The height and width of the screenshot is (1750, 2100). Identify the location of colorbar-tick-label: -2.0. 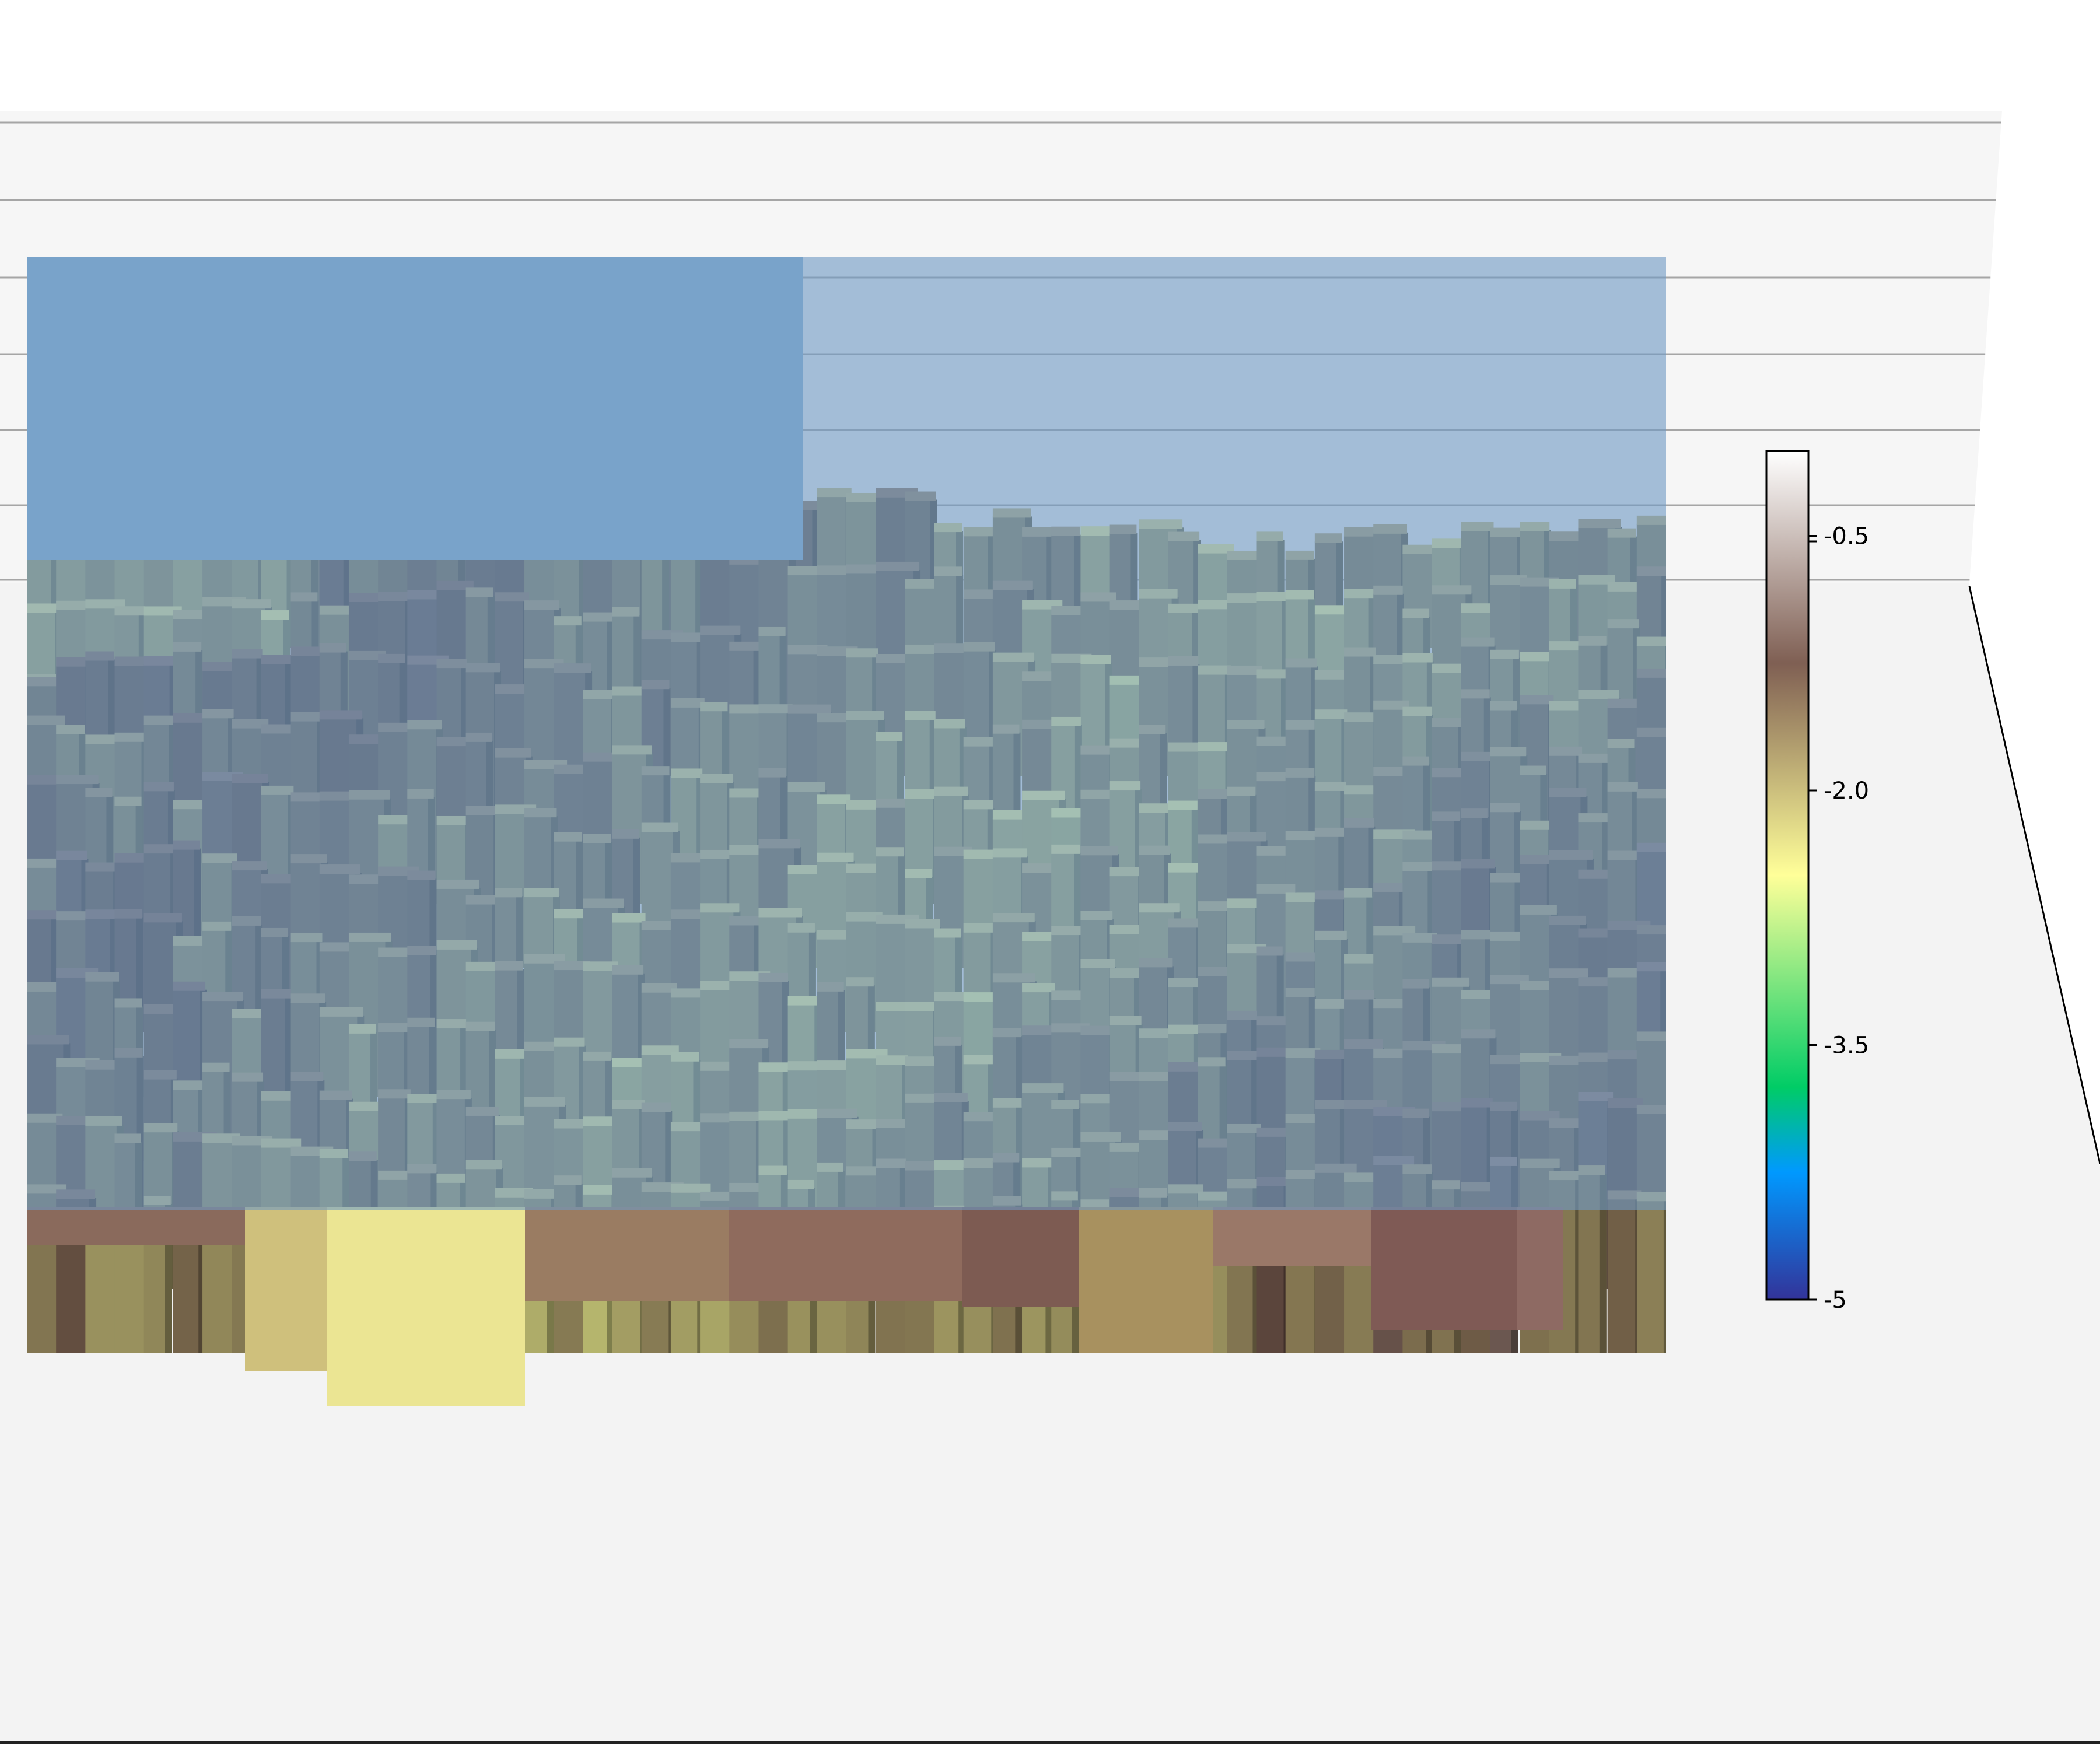
(1846, 791).